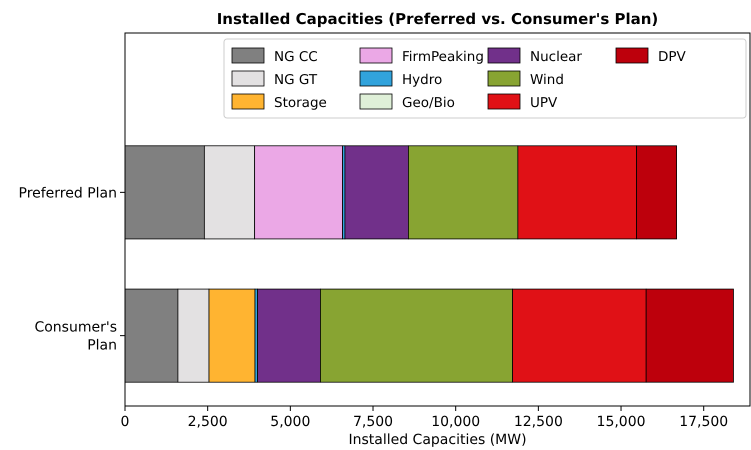 Image resolution: width=751 pixels, height=450 pixels. What do you see at coordinates (621, 422) in the screenshot?
I see `x-tick-label: 15,000` at bounding box center [621, 422].